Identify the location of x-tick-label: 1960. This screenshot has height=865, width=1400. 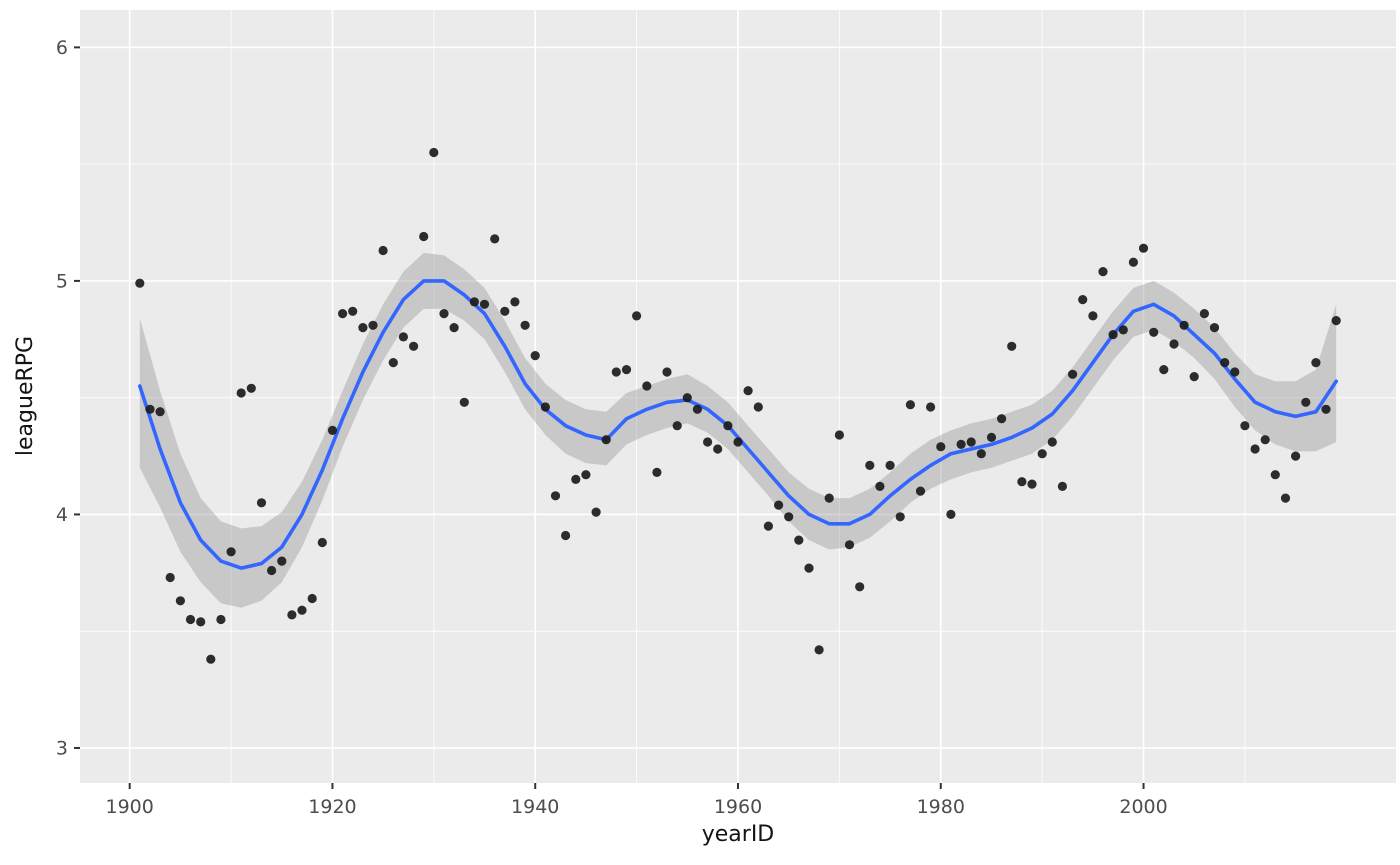
(738, 807).